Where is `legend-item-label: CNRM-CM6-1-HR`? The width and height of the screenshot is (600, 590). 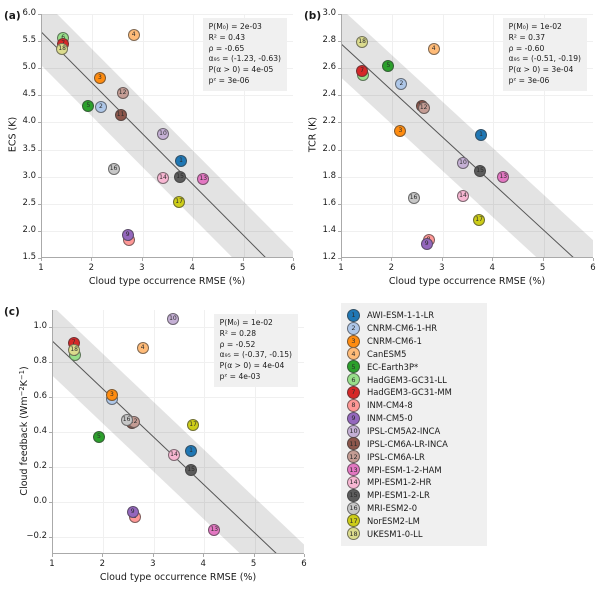
legend-item-label: CNRM-CM6-1-HR is located at coordinates (402, 328).